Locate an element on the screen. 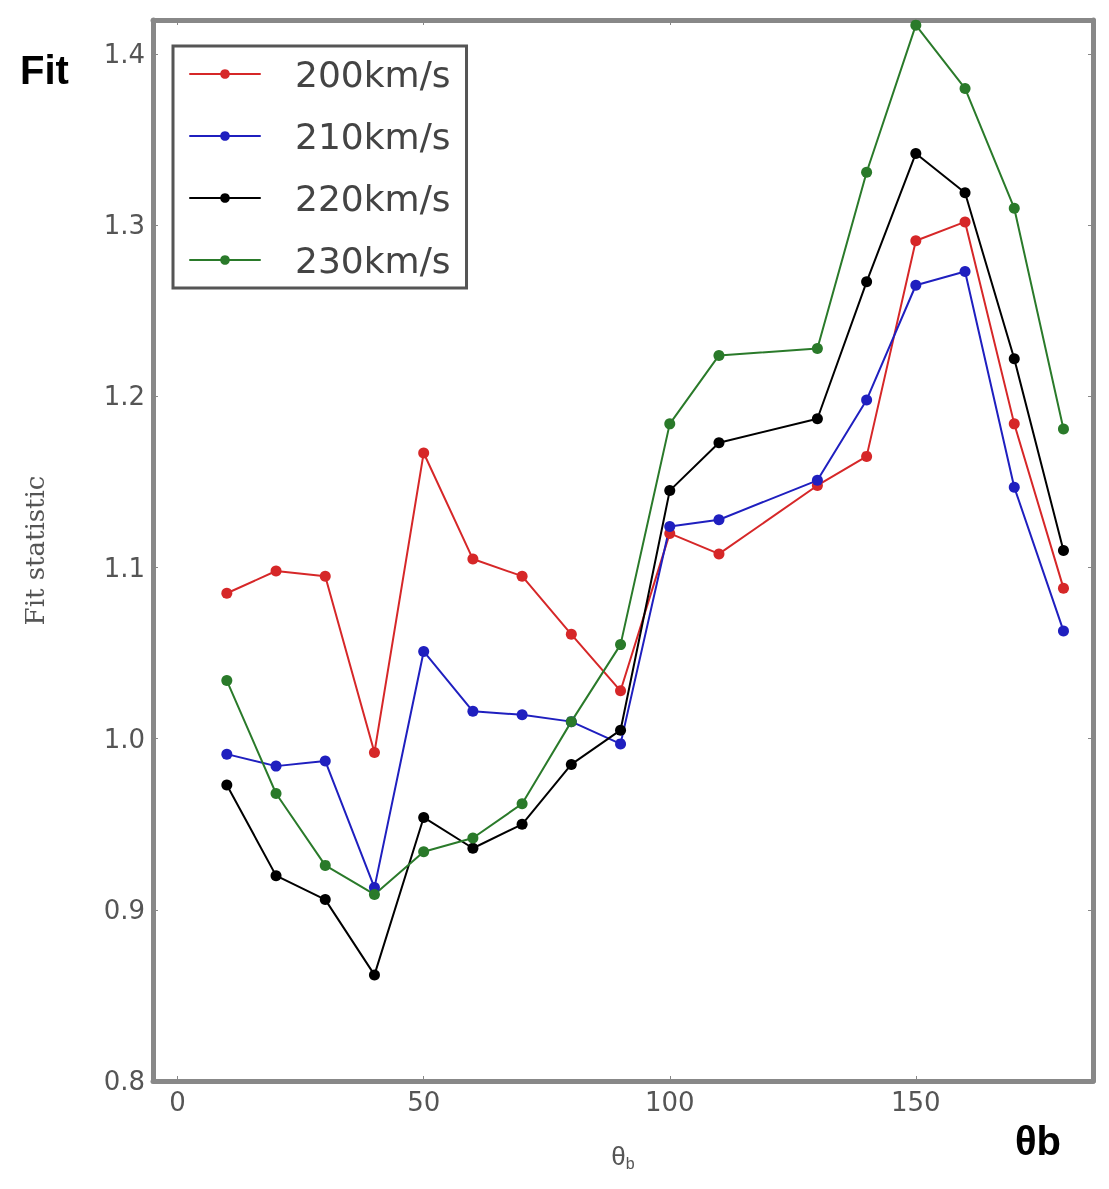  legend-label: 220km/s is located at coordinates (373, 198).